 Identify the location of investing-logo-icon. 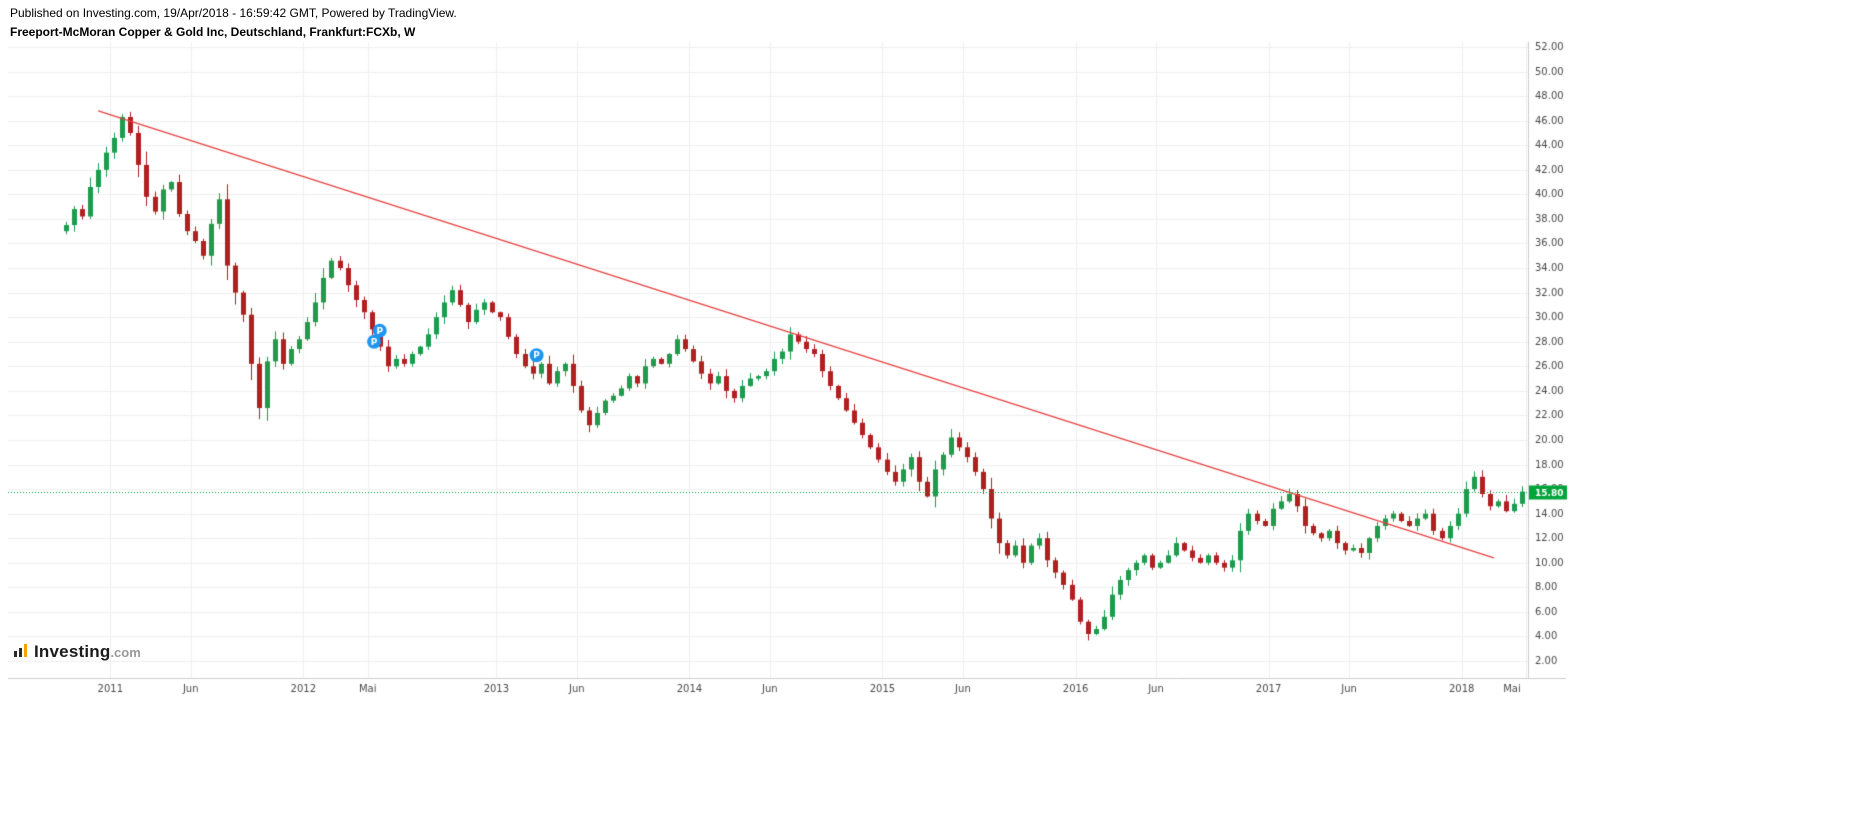
(21, 650).